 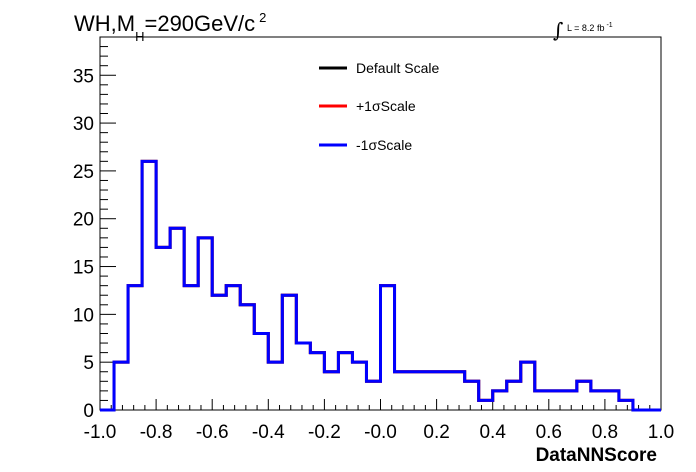 What do you see at coordinates (549, 432) in the screenshot?
I see `x-tick-label: 0.6` at bounding box center [549, 432].